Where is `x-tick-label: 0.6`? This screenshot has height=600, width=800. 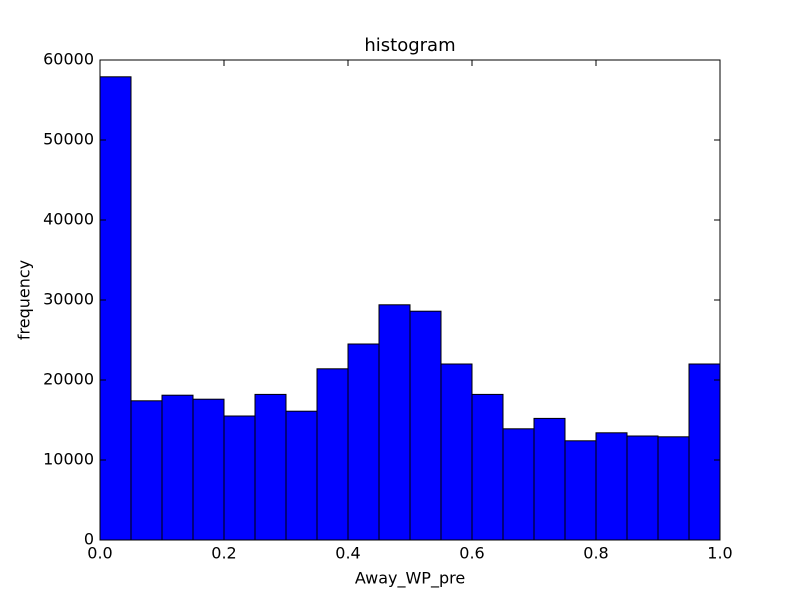
x-tick-label: 0.6 is located at coordinates (471, 553).